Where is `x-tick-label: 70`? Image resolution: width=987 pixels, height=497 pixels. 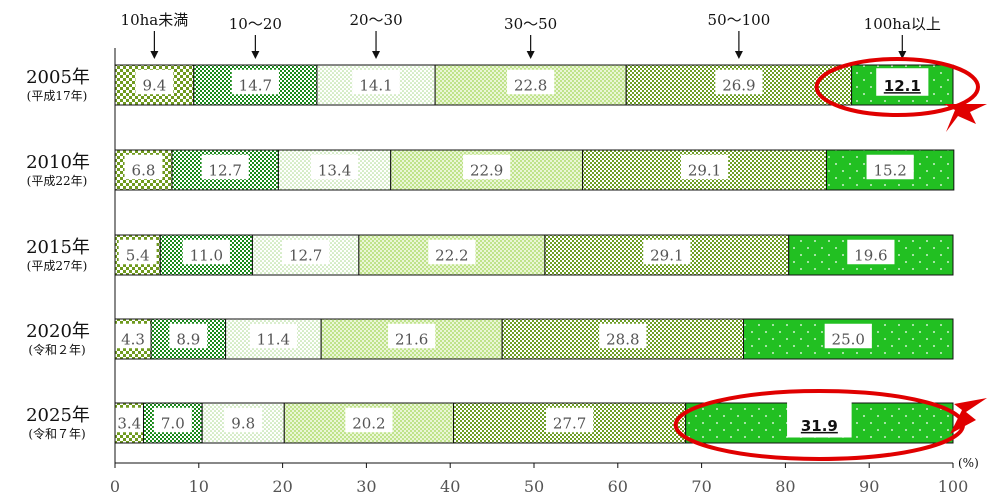
x-tick-label: 70 is located at coordinates (701, 486).